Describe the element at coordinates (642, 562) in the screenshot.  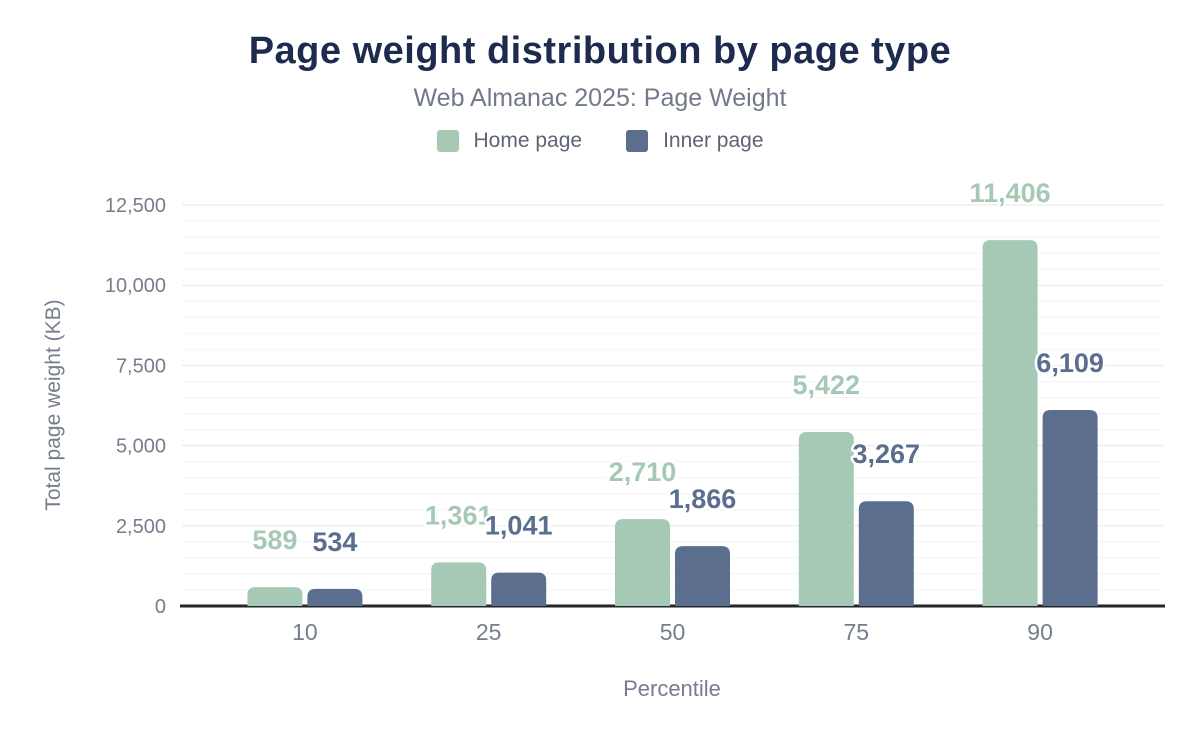
I see `bar-home-page-p50` at that location.